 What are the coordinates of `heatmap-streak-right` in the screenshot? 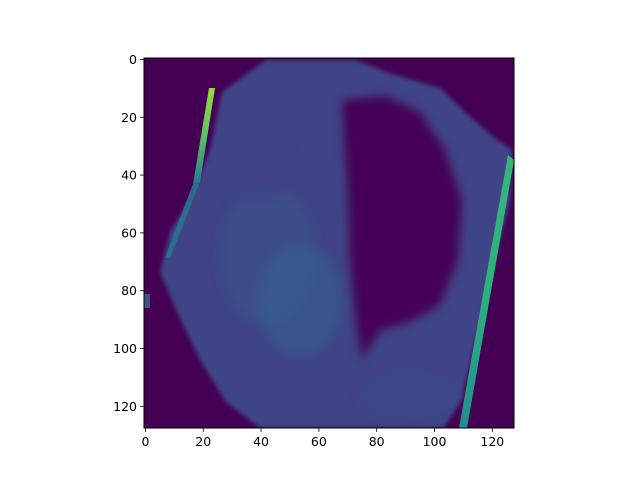 It's located at (486, 291).